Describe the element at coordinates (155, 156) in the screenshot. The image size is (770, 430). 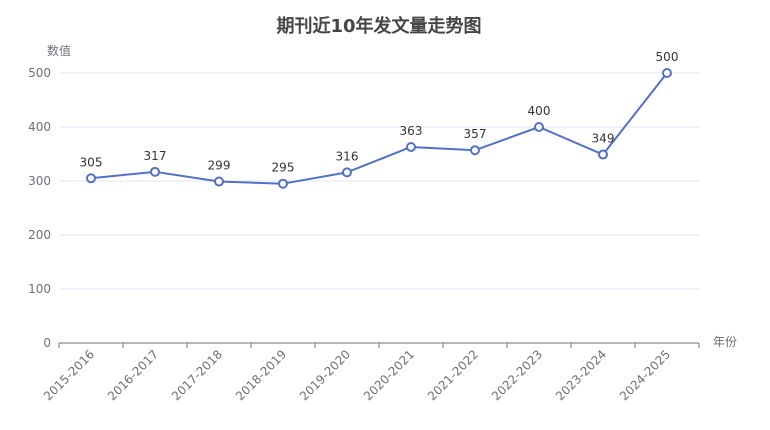
I see `data-label: 317` at that location.